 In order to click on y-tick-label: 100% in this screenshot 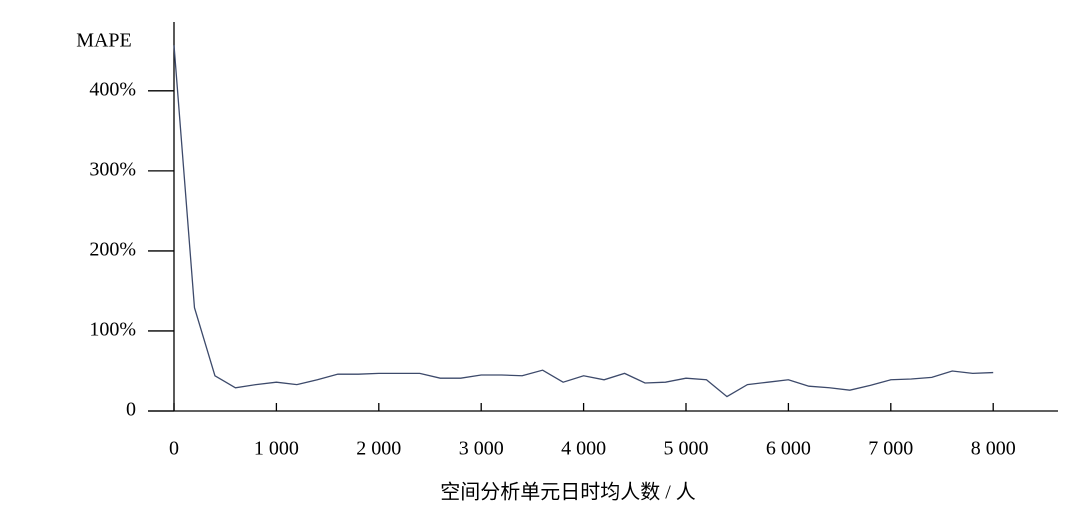, I will do `click(112, 330)`.